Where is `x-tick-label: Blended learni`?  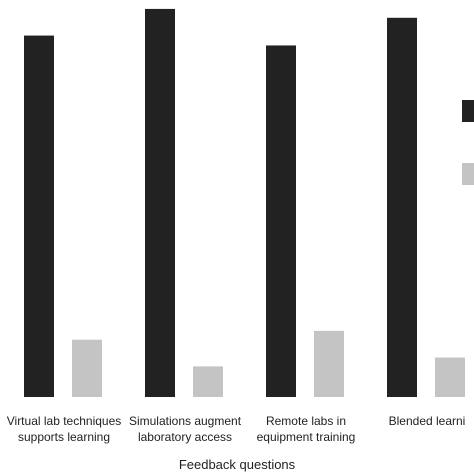 x-tick-label: Blended learni is located at coordinates (427, 421).